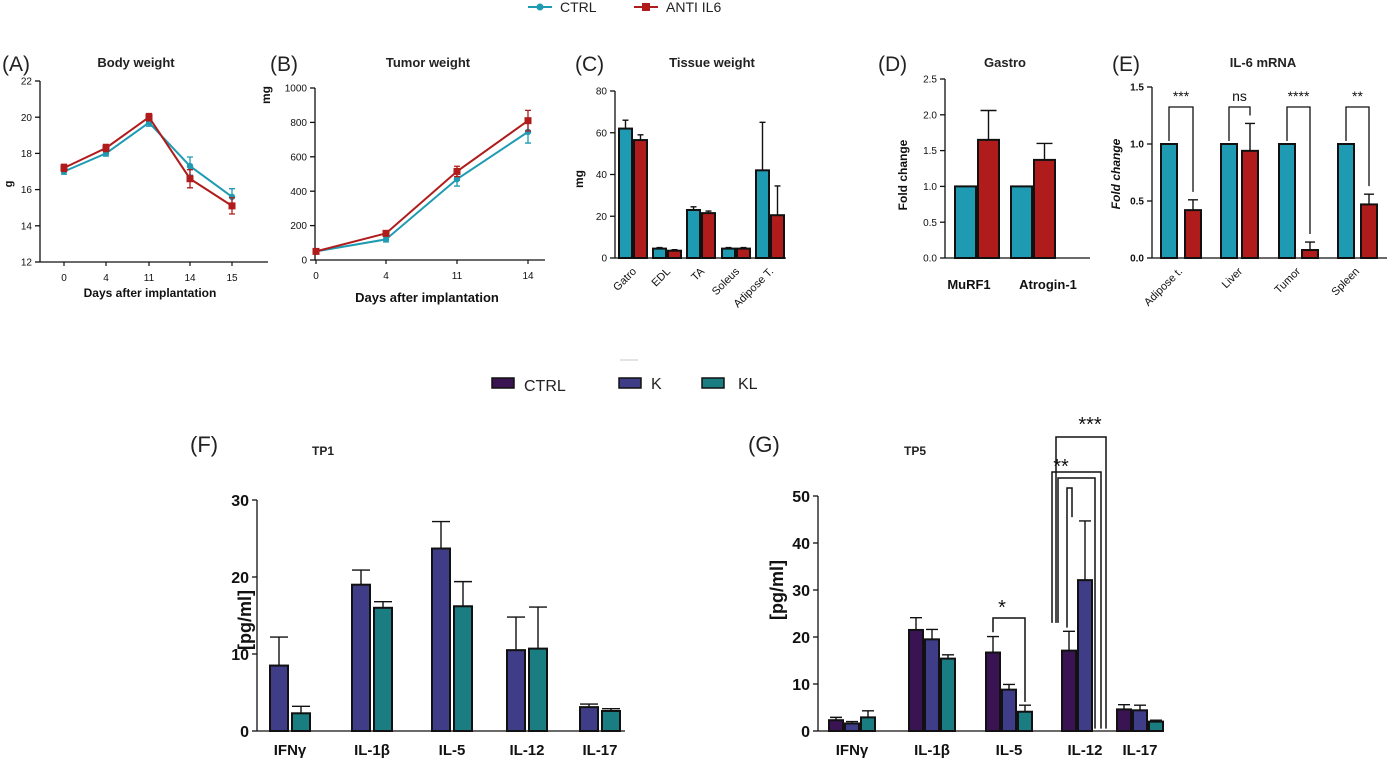 The width and height of the screenshot is (1400, 765). Describe the element at coordinates (661, 278) in the screenshot. I see `x-tick-label: EDL` at that location.